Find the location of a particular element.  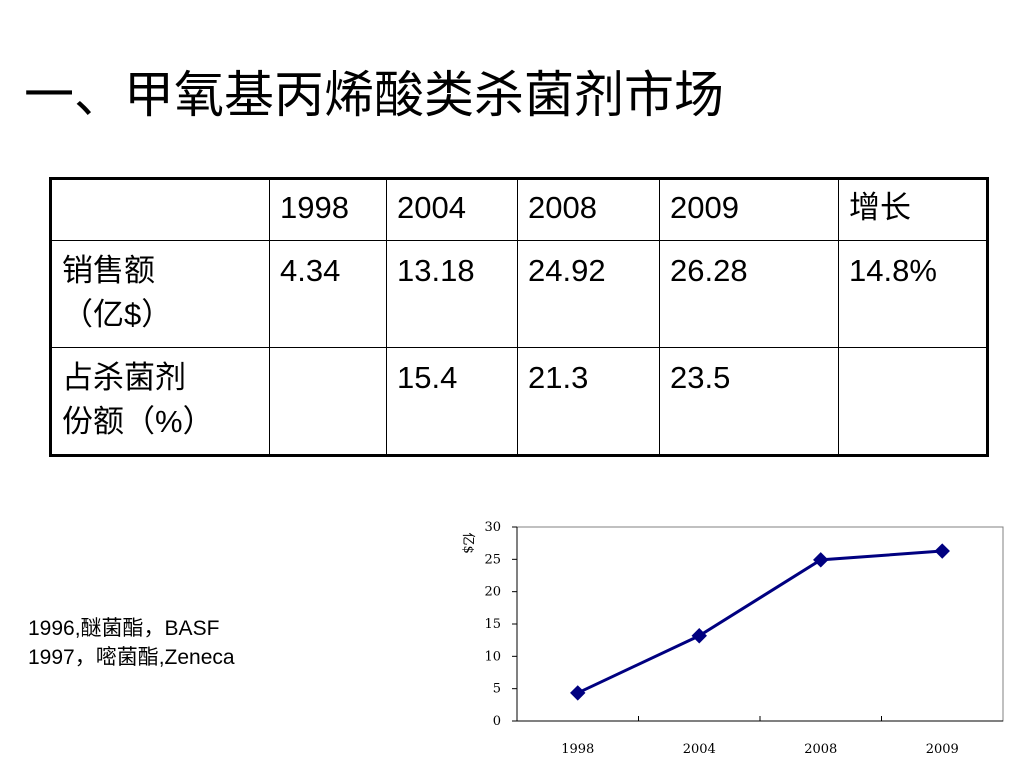

y-tick-label: 5 is located at coordinates (497, 689).